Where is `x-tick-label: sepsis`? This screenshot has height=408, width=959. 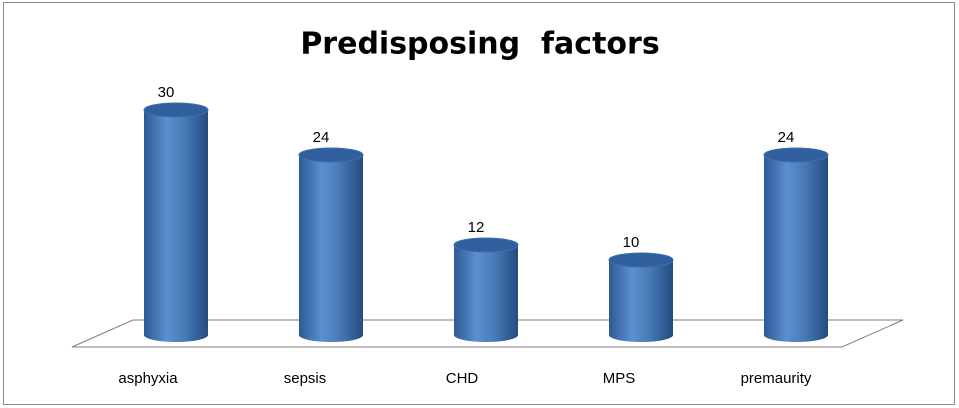
x-tick-label: sepsis is located at coordinates (305, 378).